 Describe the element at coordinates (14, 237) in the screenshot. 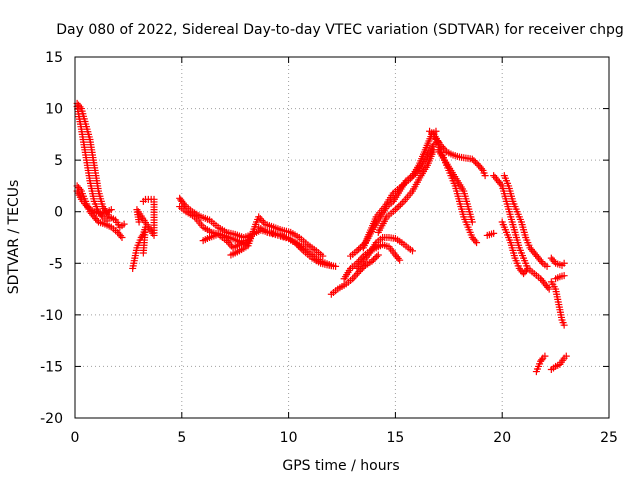

I see `y-axis-label: SDTVAR / TECUs` at that location.